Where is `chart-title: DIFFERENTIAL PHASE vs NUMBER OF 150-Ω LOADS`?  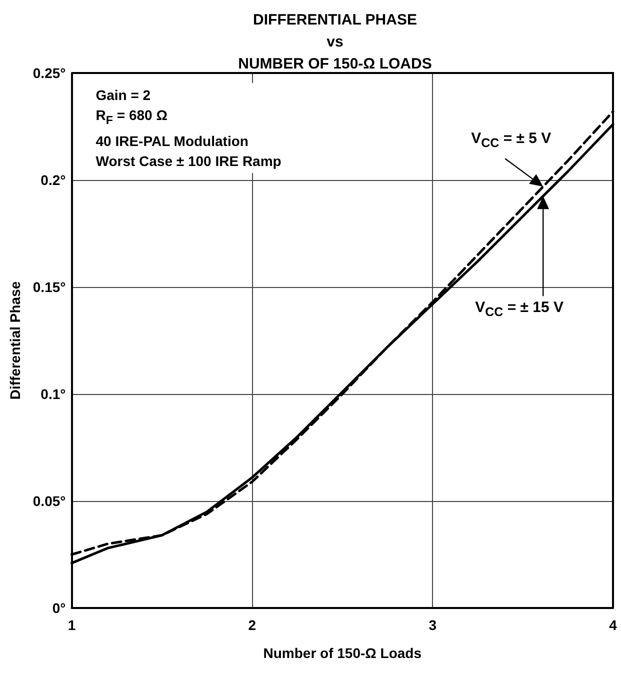
chart-title: DIFFERENTIAL PHASE vs NUMBER OF 150-Ω LOADS is located at coordinates (335, 42).